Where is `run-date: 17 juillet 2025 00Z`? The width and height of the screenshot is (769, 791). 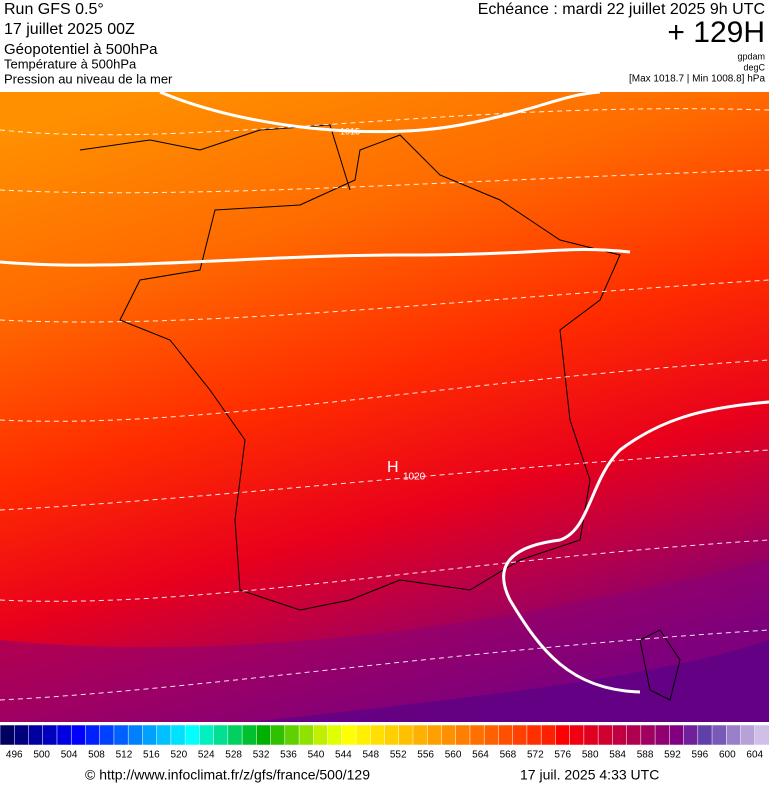 run-date: 17 juillet 2025 00Z is located at coordinates (69, 29).